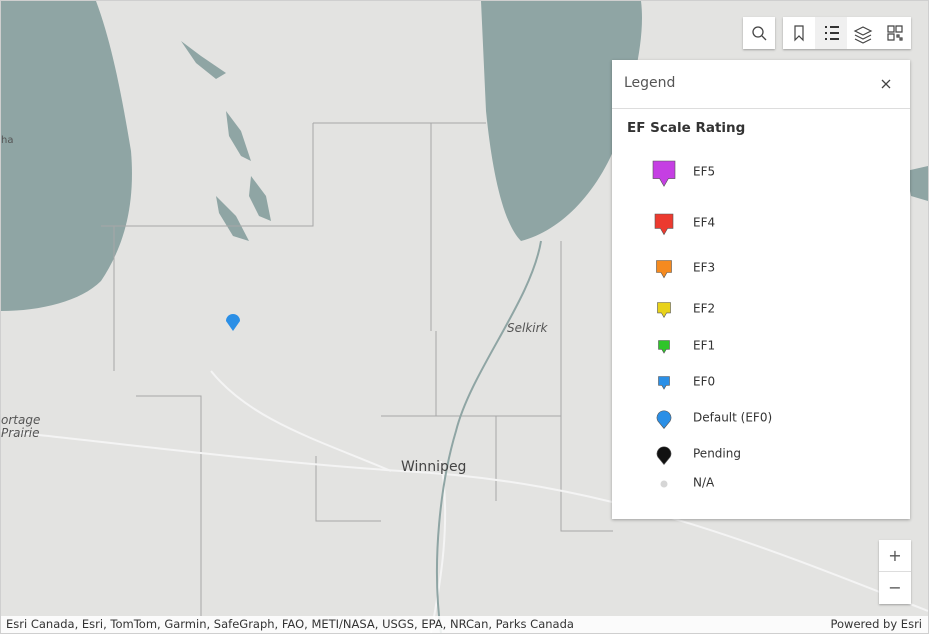 The width and height of the screenshot is (929, 634). I want to click on legend-label: EF1, so click(704, 346).